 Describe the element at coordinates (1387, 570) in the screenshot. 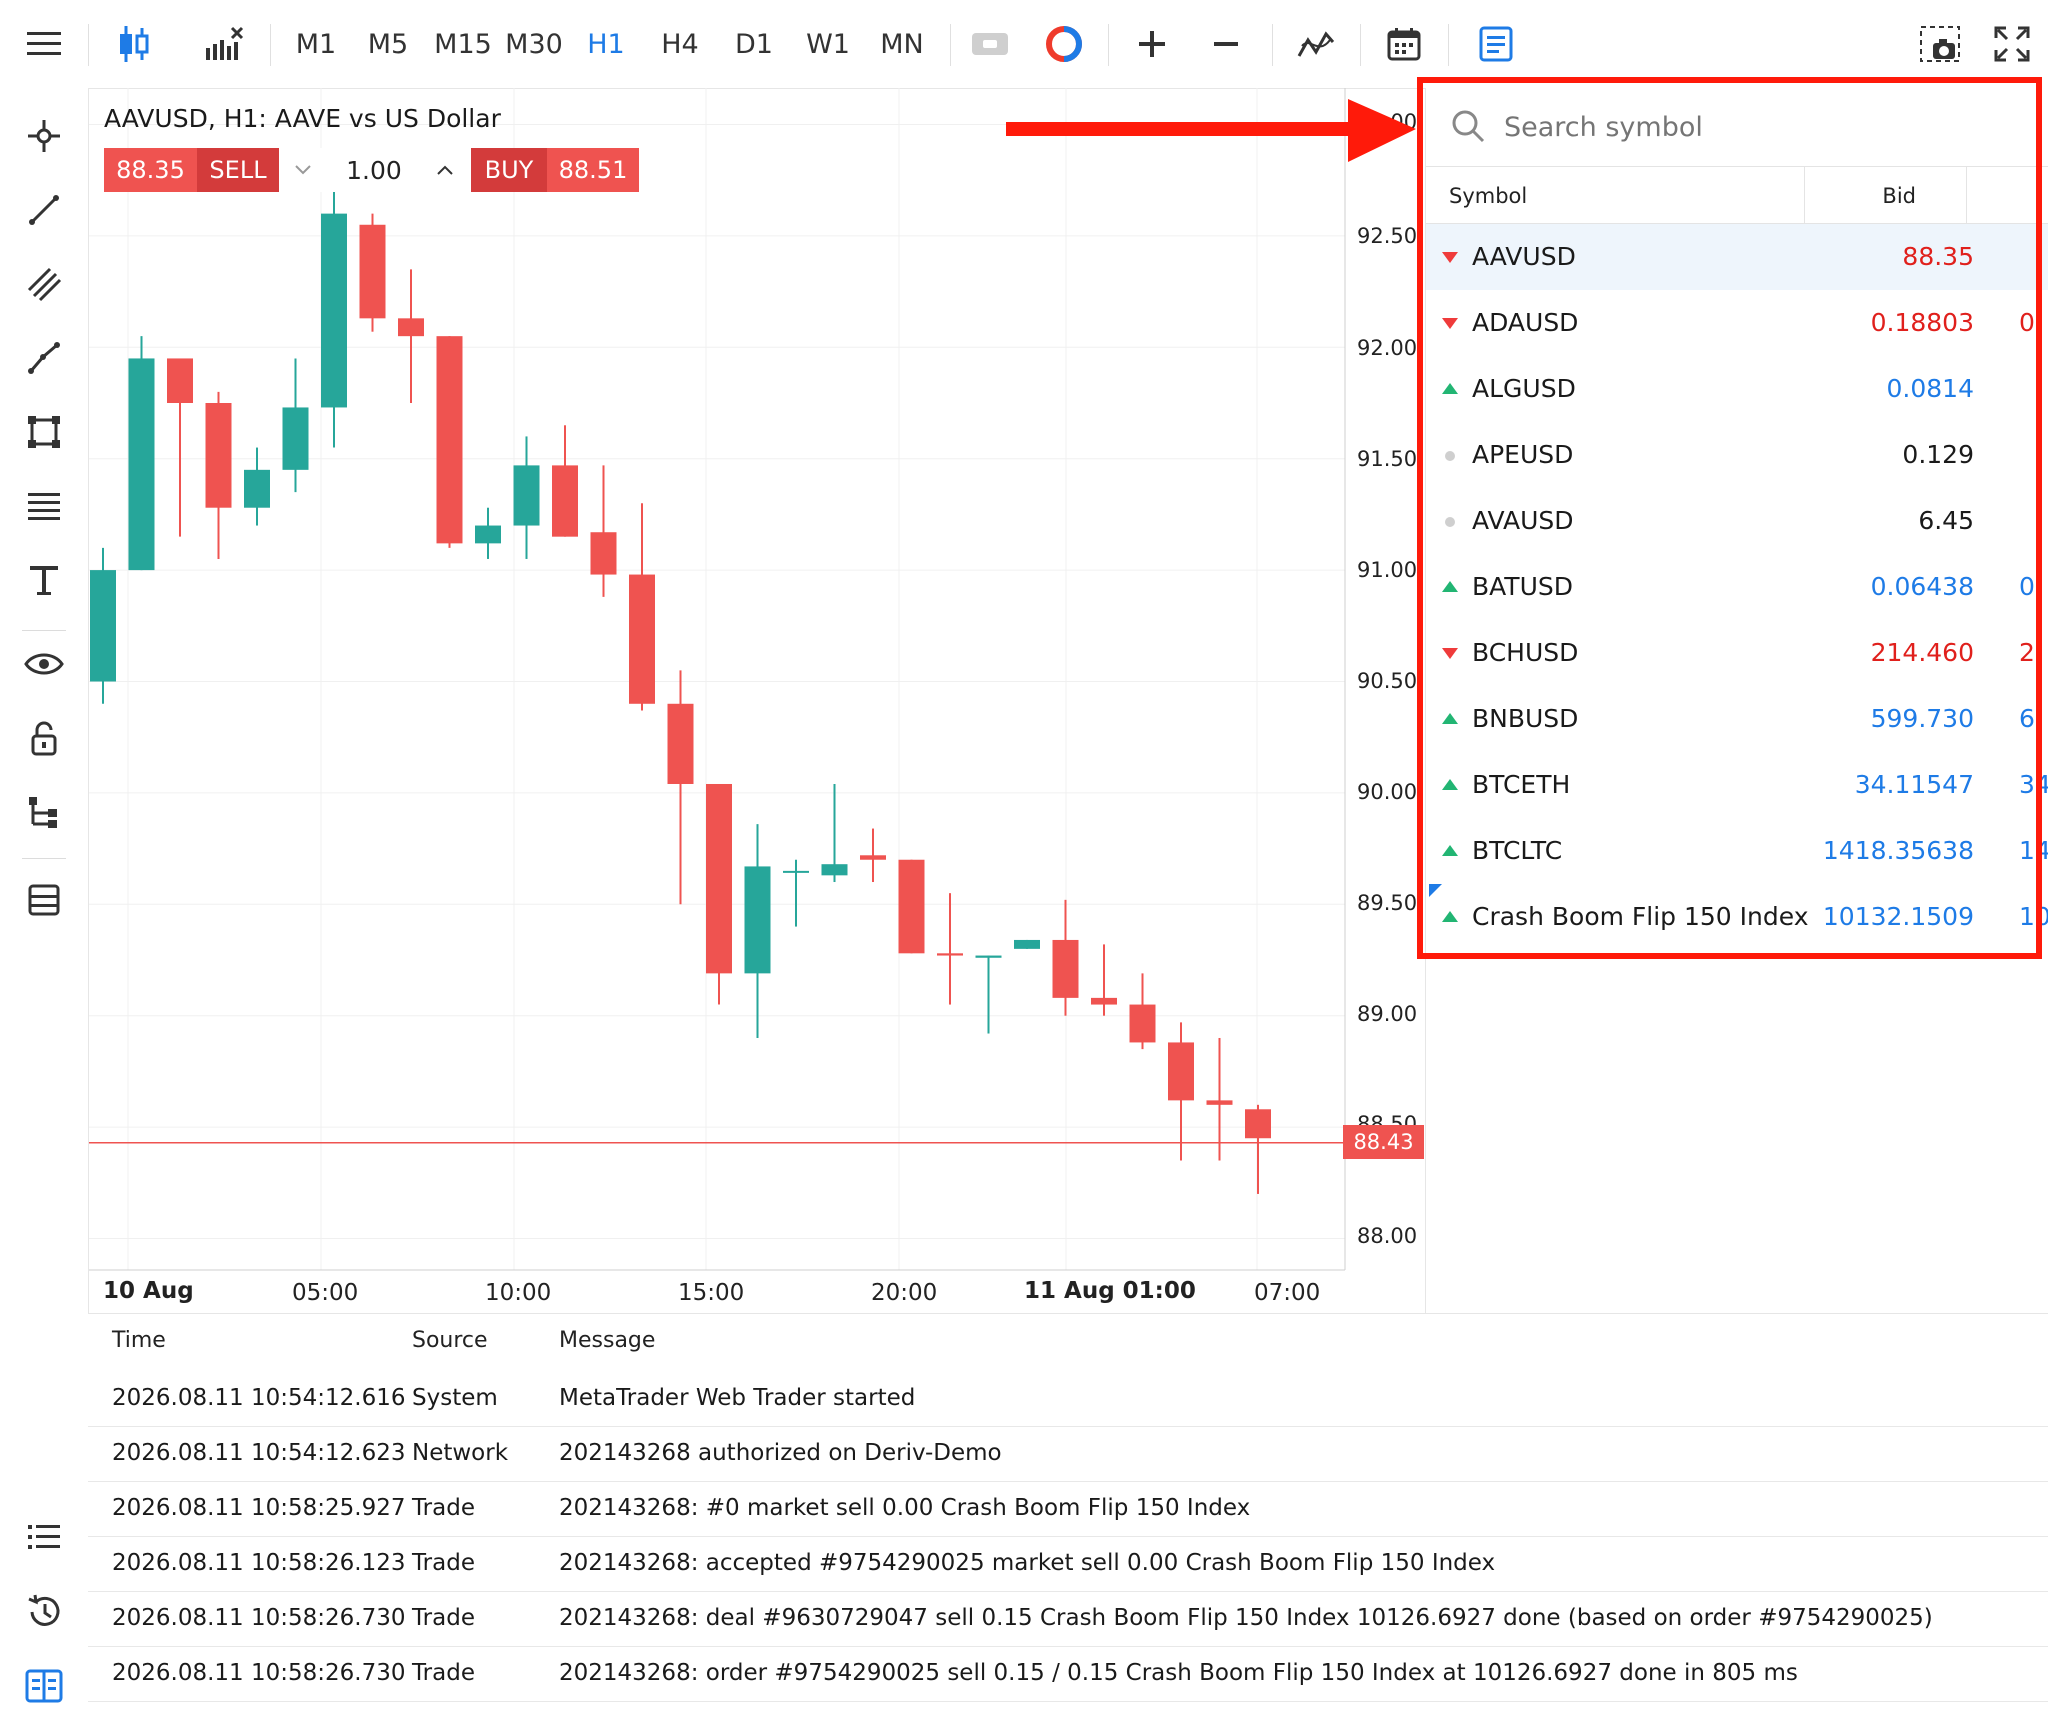

I see `price-axis-label: 91.00` at that location.